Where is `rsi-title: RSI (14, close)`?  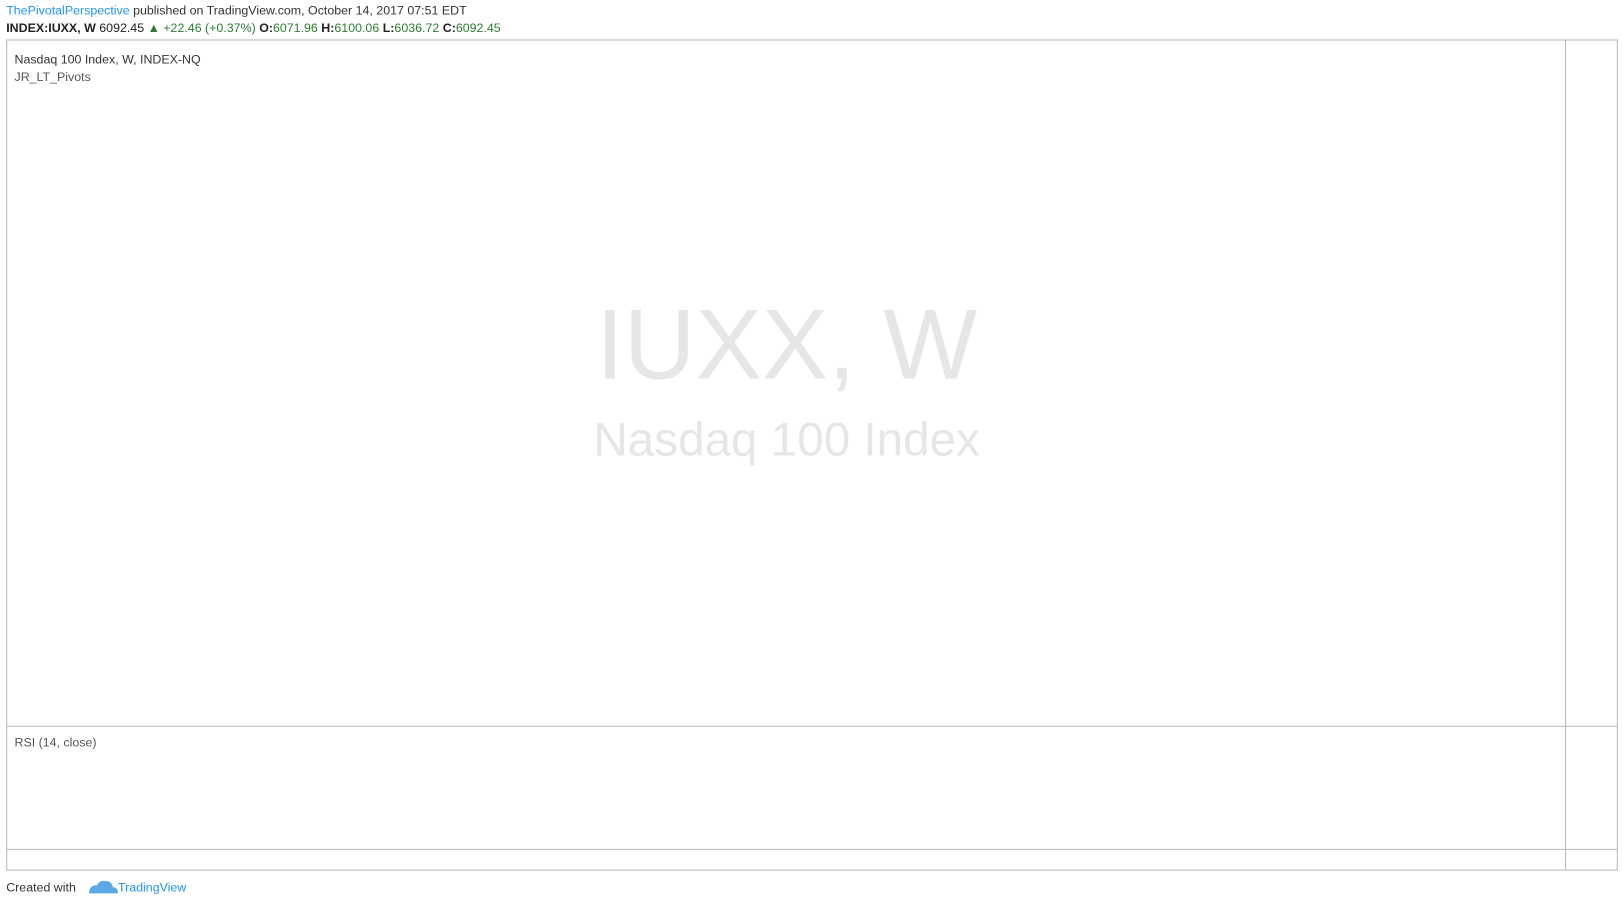 rsi-title: RSI (14, close) is located at coordinates (55, 743).